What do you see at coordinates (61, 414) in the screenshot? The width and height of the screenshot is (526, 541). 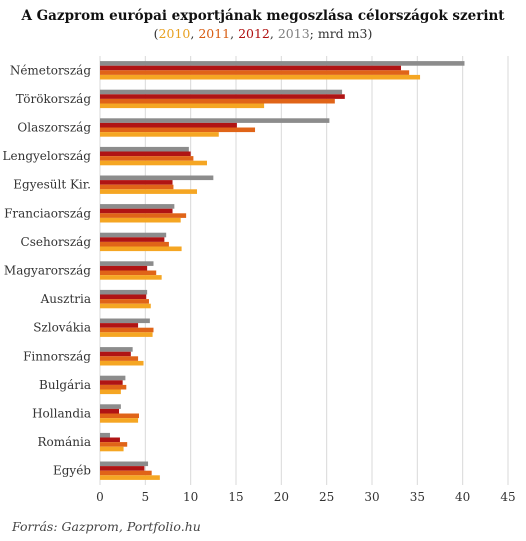 I see `category-label: Hollandia` at bounding box center [61, 414].